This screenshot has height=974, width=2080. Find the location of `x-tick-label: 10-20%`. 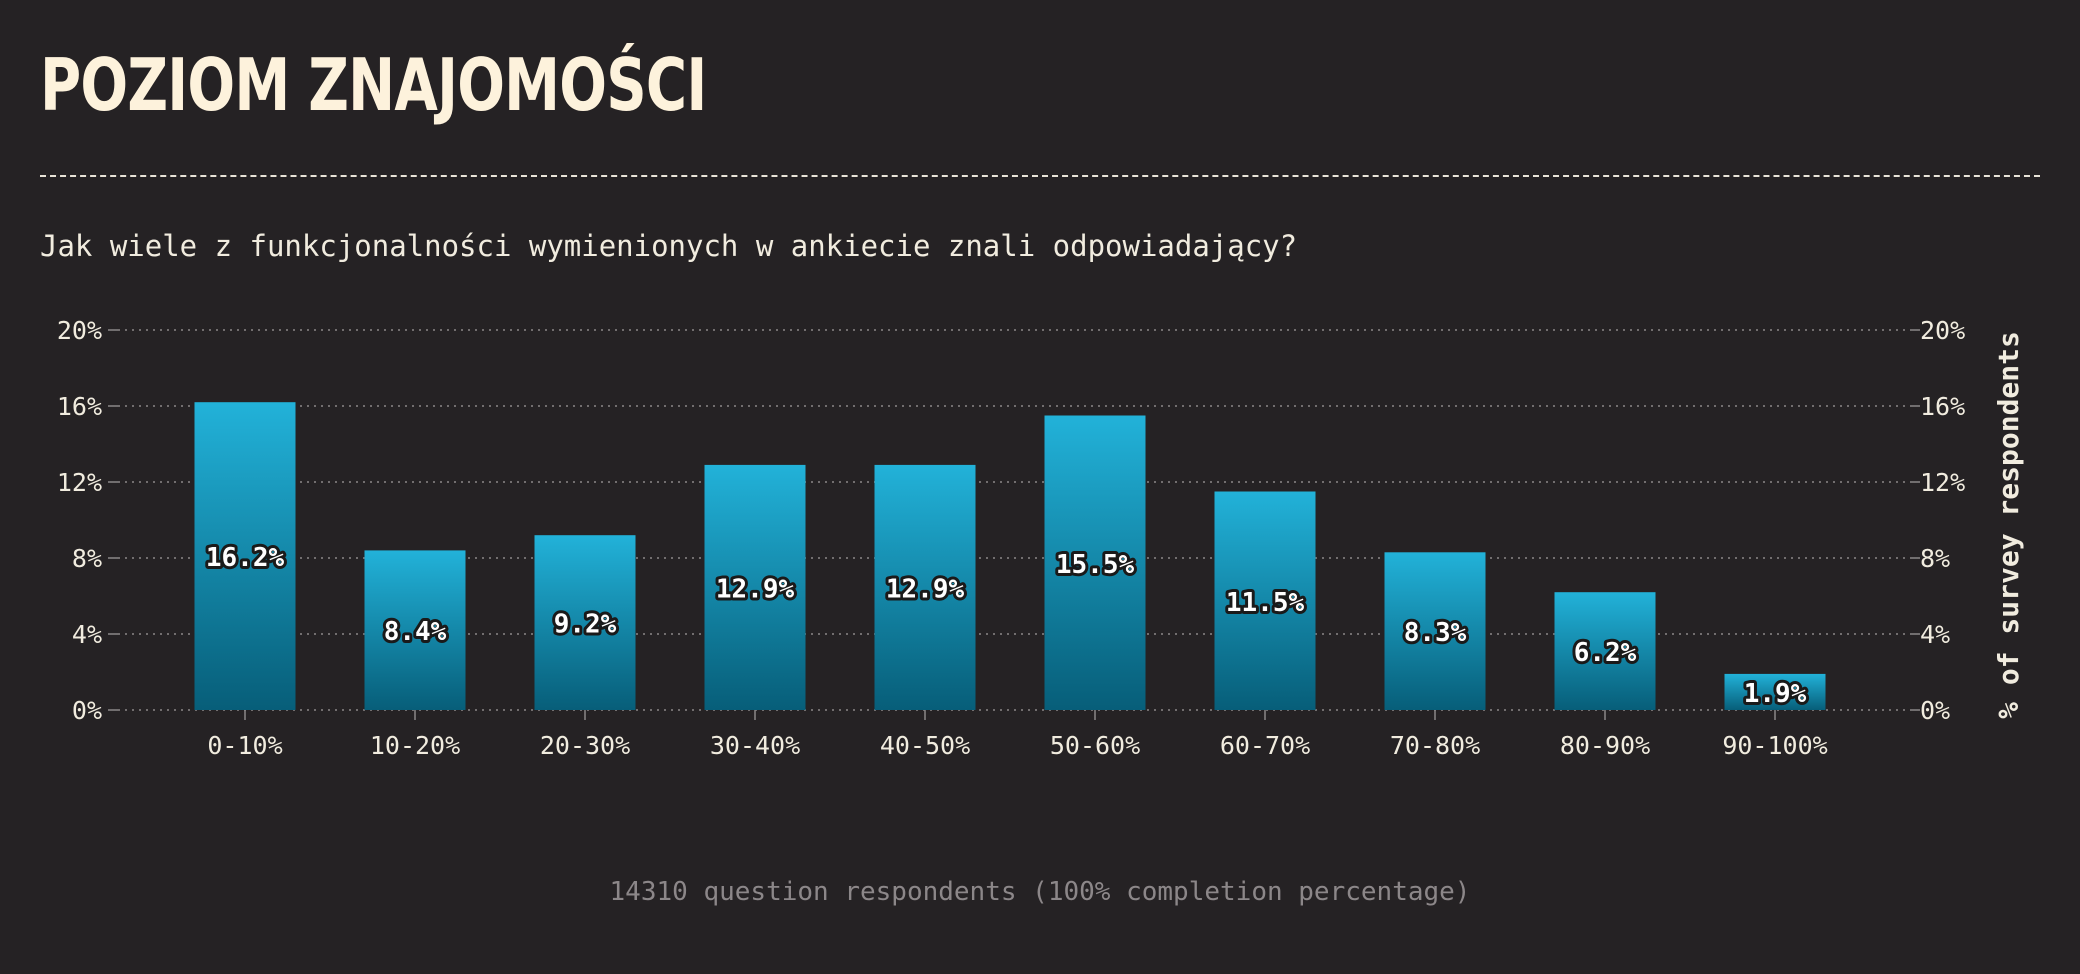

x-tick-label: 10-20% is located at coordinates (415, 745).